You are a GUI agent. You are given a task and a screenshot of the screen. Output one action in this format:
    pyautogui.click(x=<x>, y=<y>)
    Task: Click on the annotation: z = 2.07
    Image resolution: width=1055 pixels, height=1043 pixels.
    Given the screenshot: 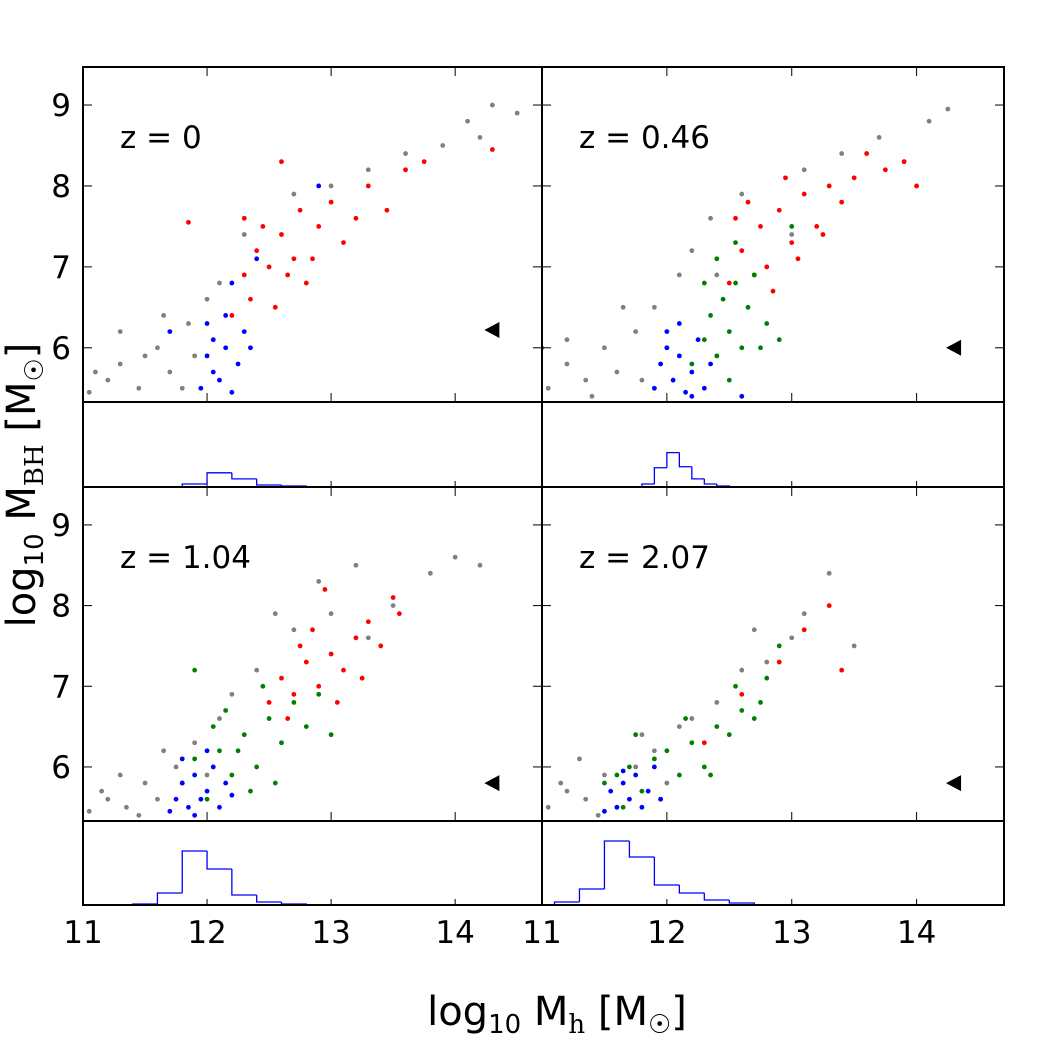 What is the action you would take?
    pyautogui.click(x=644, y=558)
    